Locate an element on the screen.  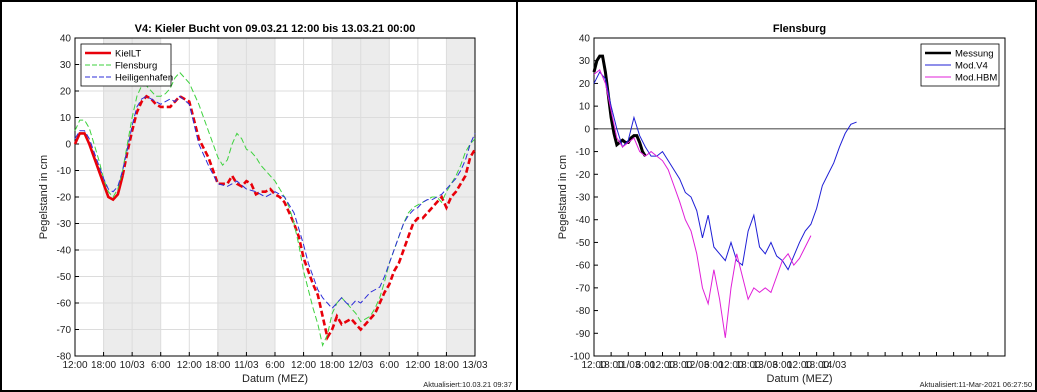
update-timestamp: Aktualisiert:11-Mar-2021 06:27:50 is located at coordinates (976, 384).